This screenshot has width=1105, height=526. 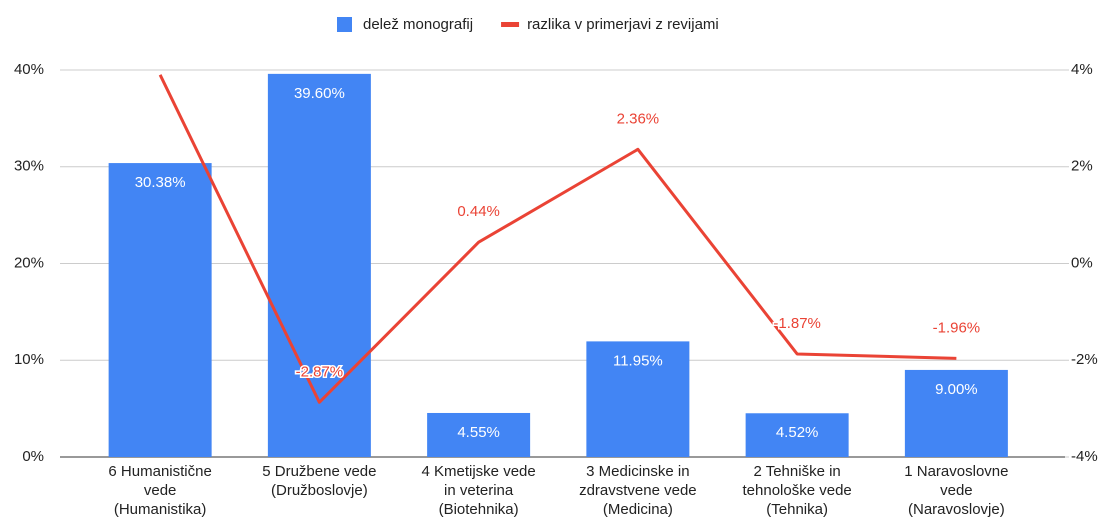 What do you see at coordinates (1084, 456) in the screenshot?
I see `y2-tick-label: -4%` at bounding box center [1084, 456].